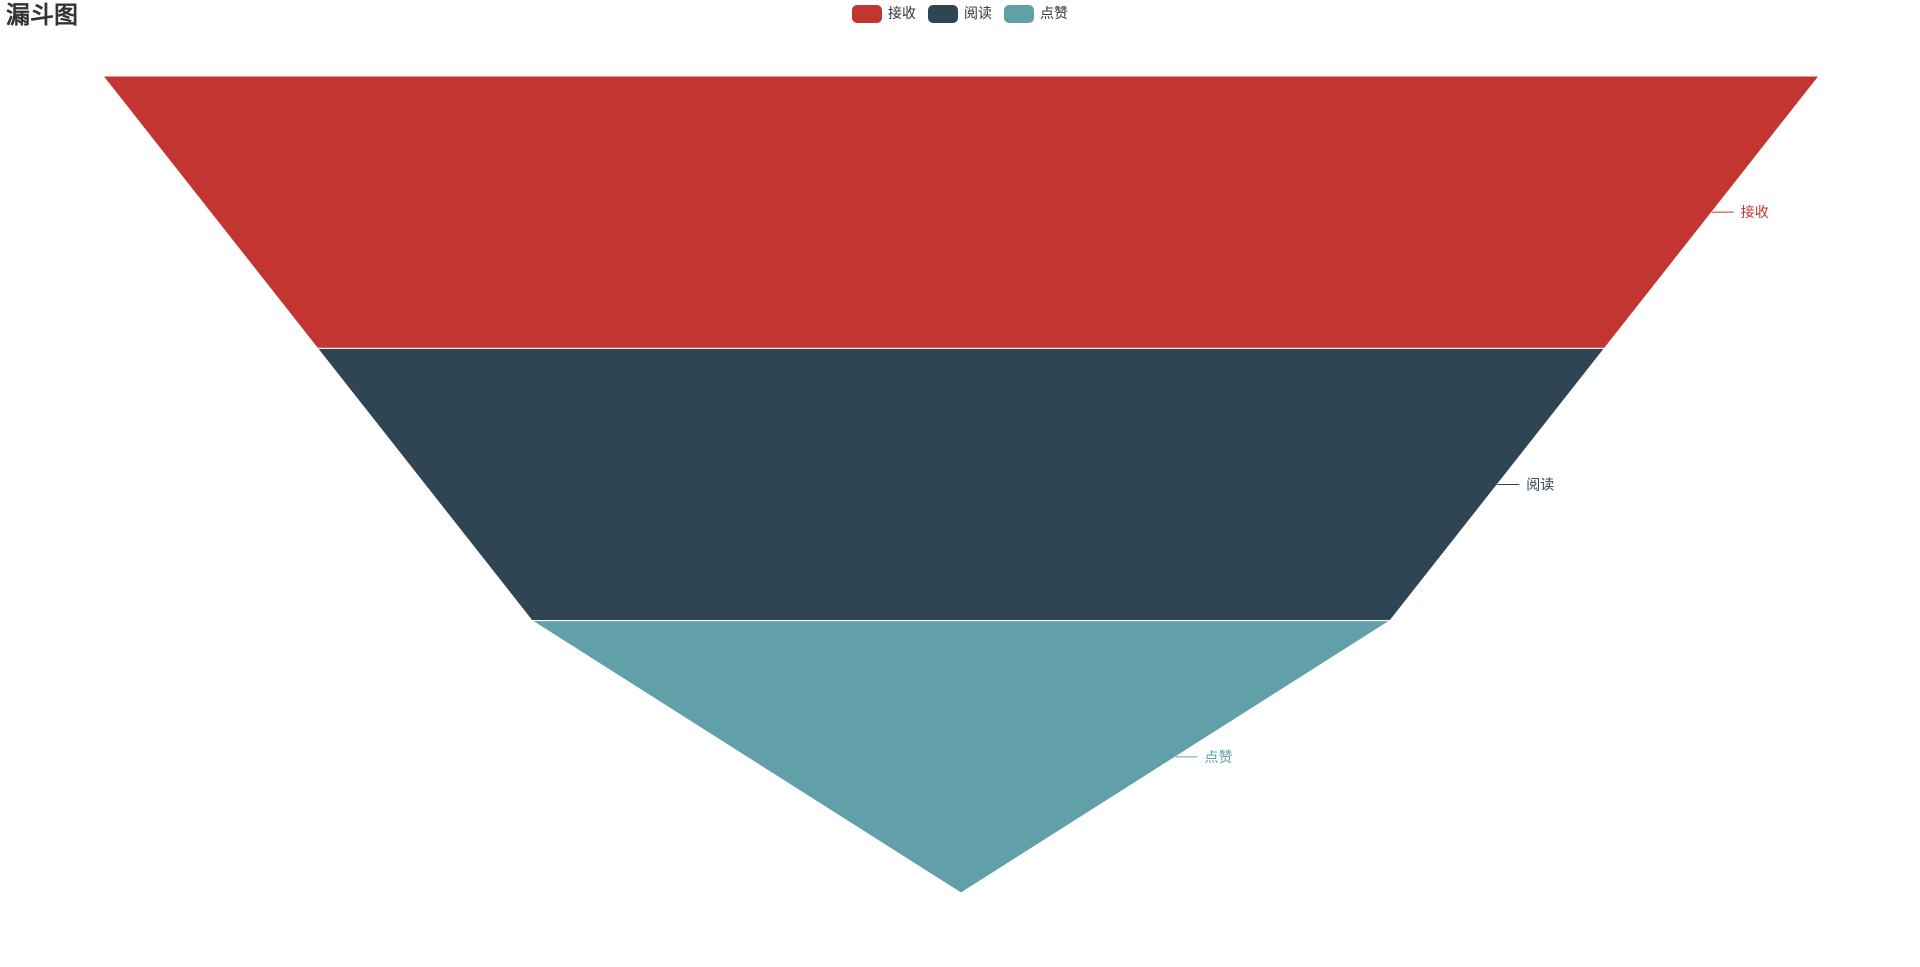 The image size is (1920, 967). Describe the element at coordinates (978, 14) in the screenshot. I see `legend-label-1: 阅读` at that location.